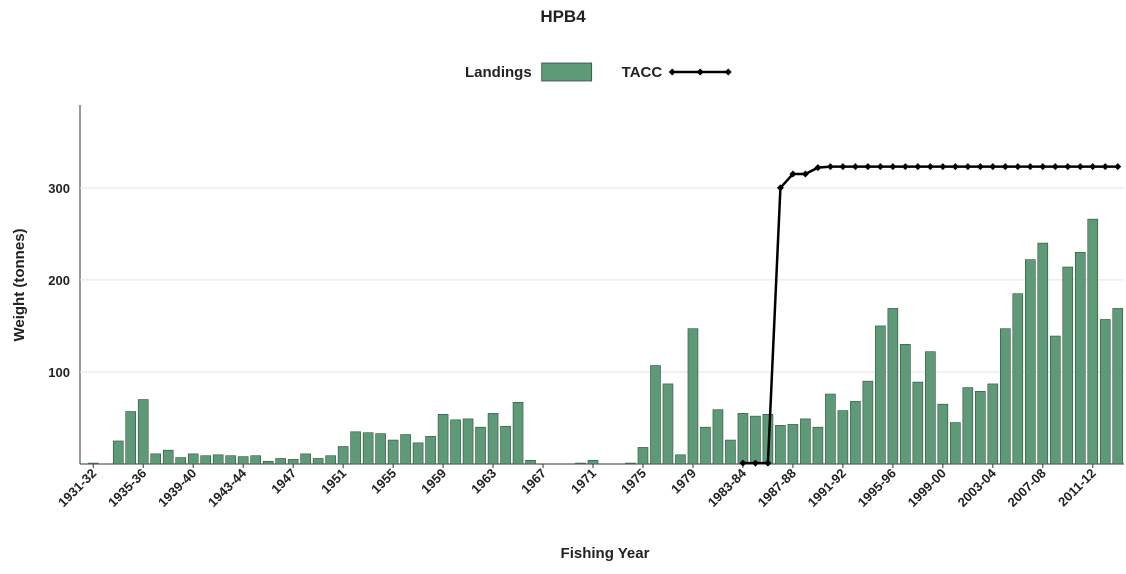 The width and height of the screenshot is (1126, 574). What do you see at coordinates (333, 481) in the screenshot?
I see `x-tick-label: 1951` at bounding box center [333, 481].